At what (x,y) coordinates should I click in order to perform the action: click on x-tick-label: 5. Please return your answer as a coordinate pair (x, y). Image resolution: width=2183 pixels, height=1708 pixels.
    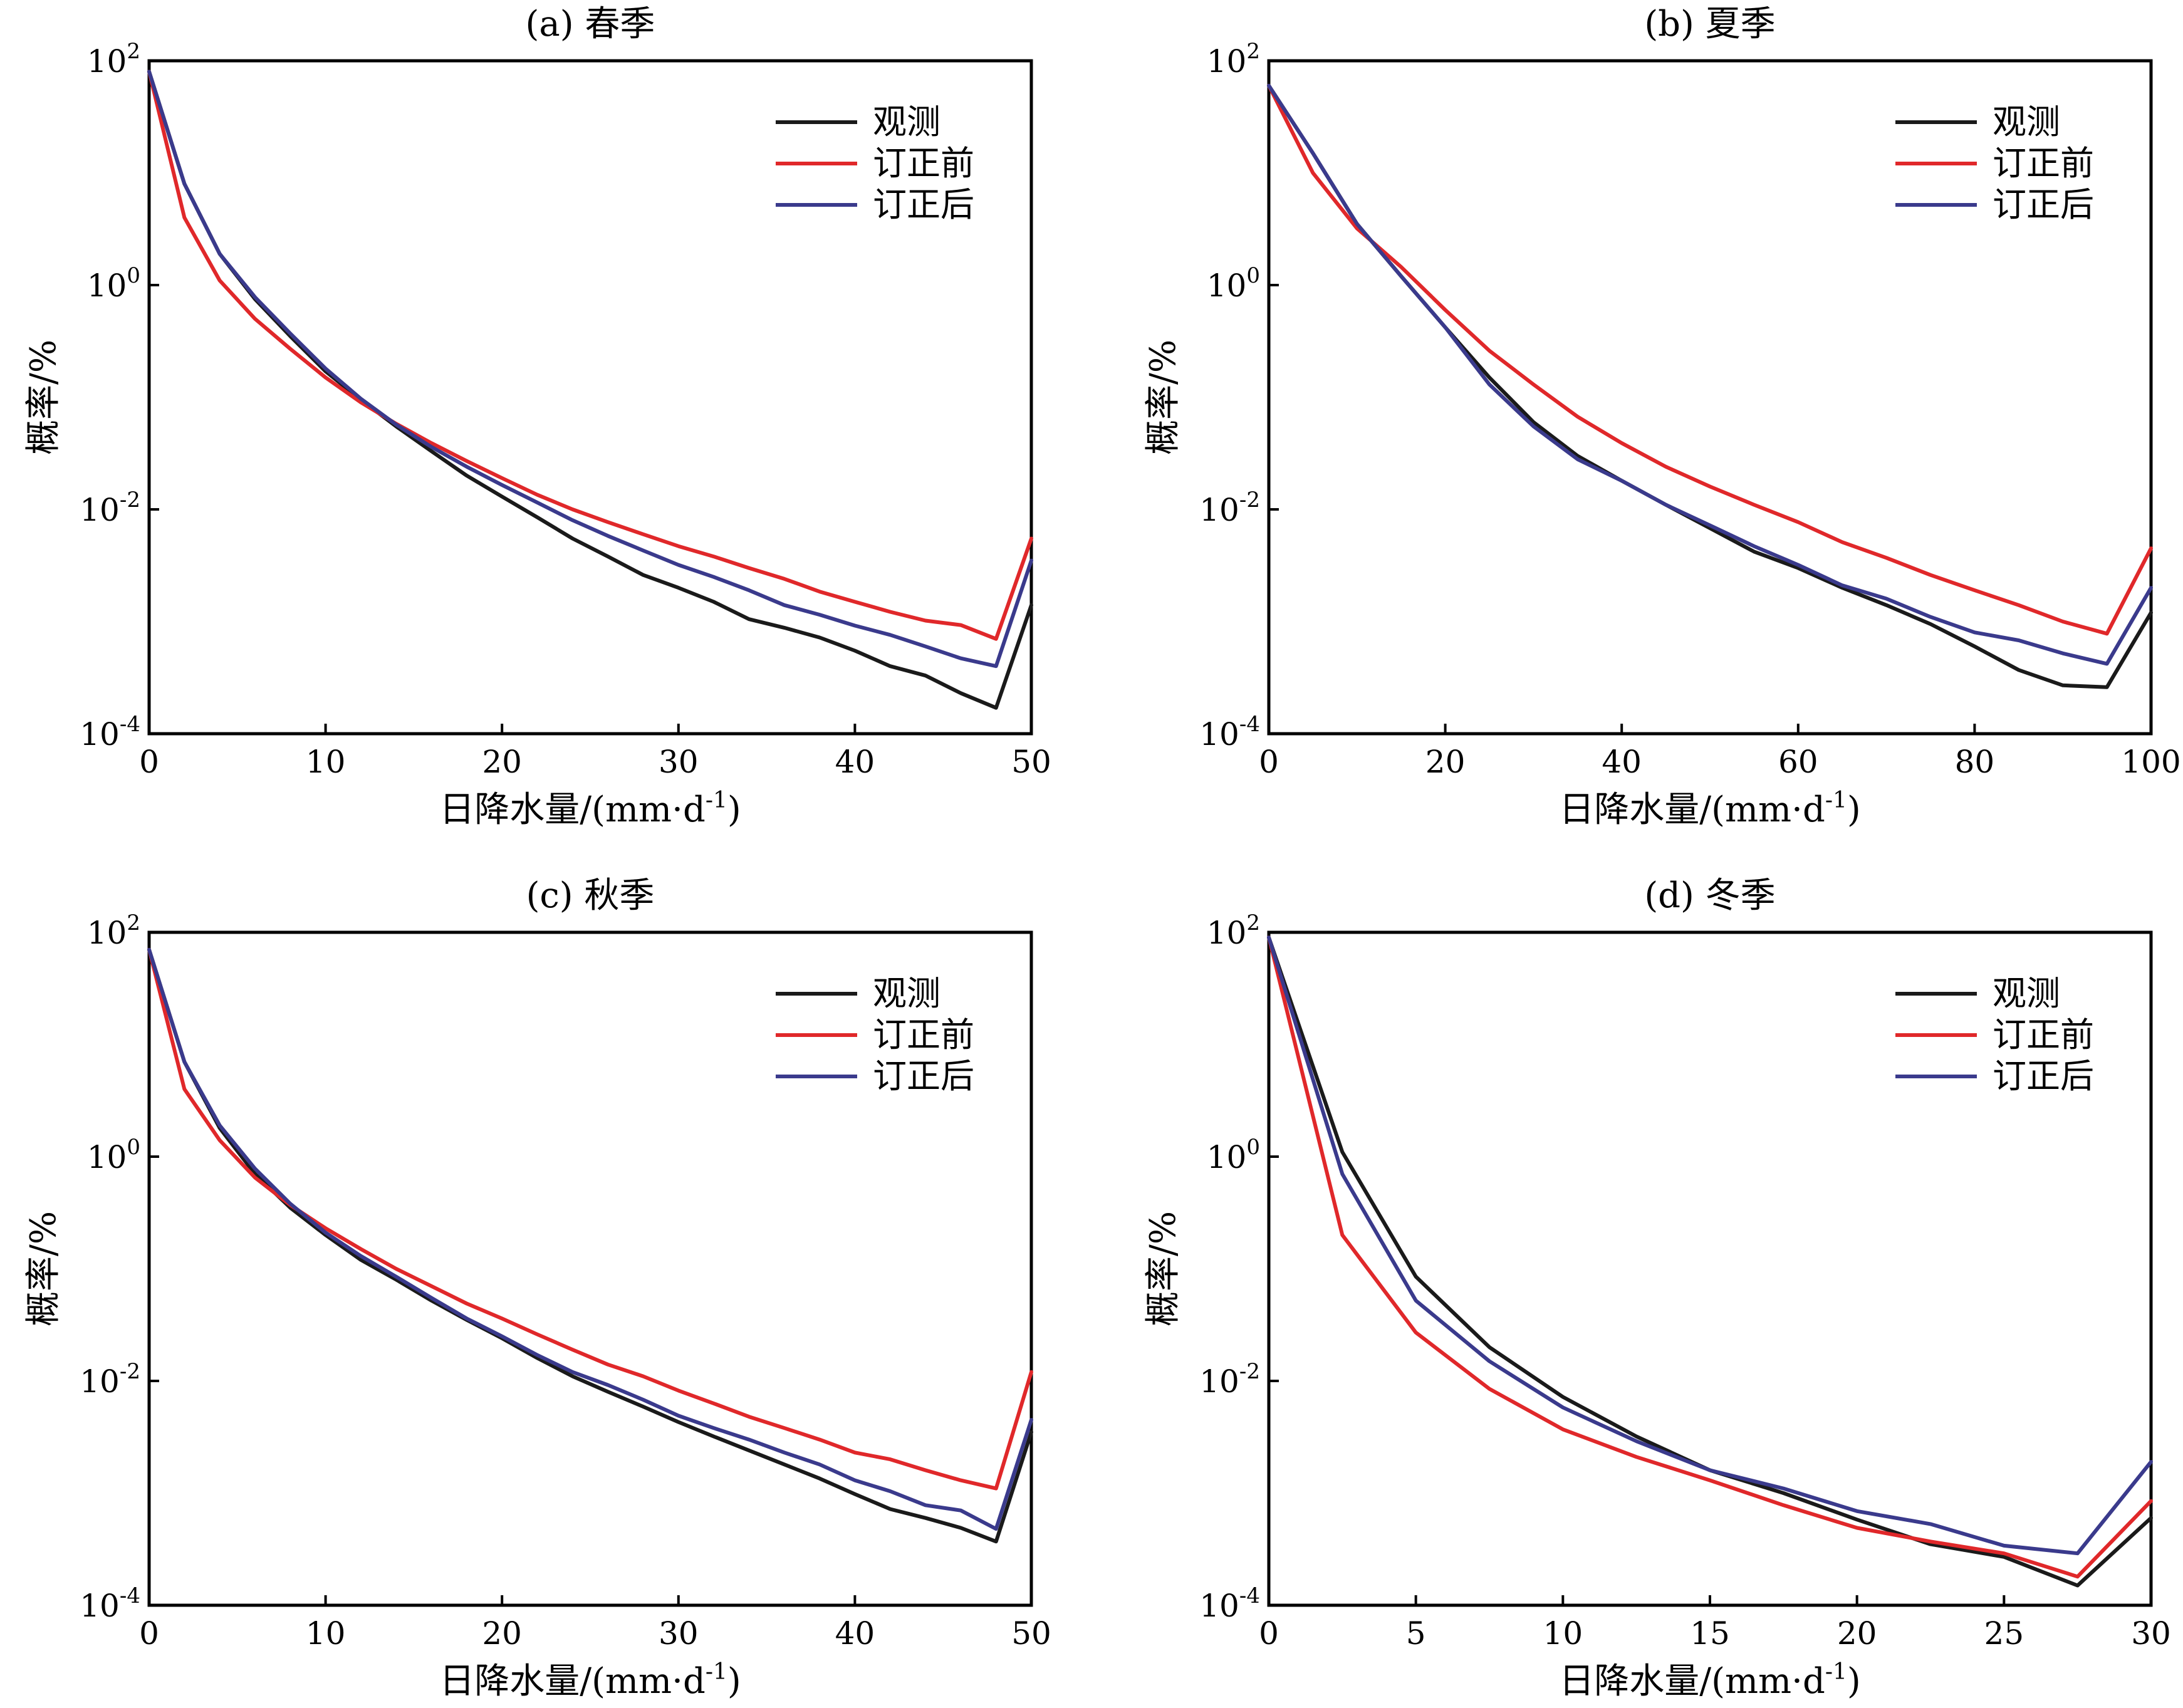
    Looking at the image, I should click on (1416, 1634).